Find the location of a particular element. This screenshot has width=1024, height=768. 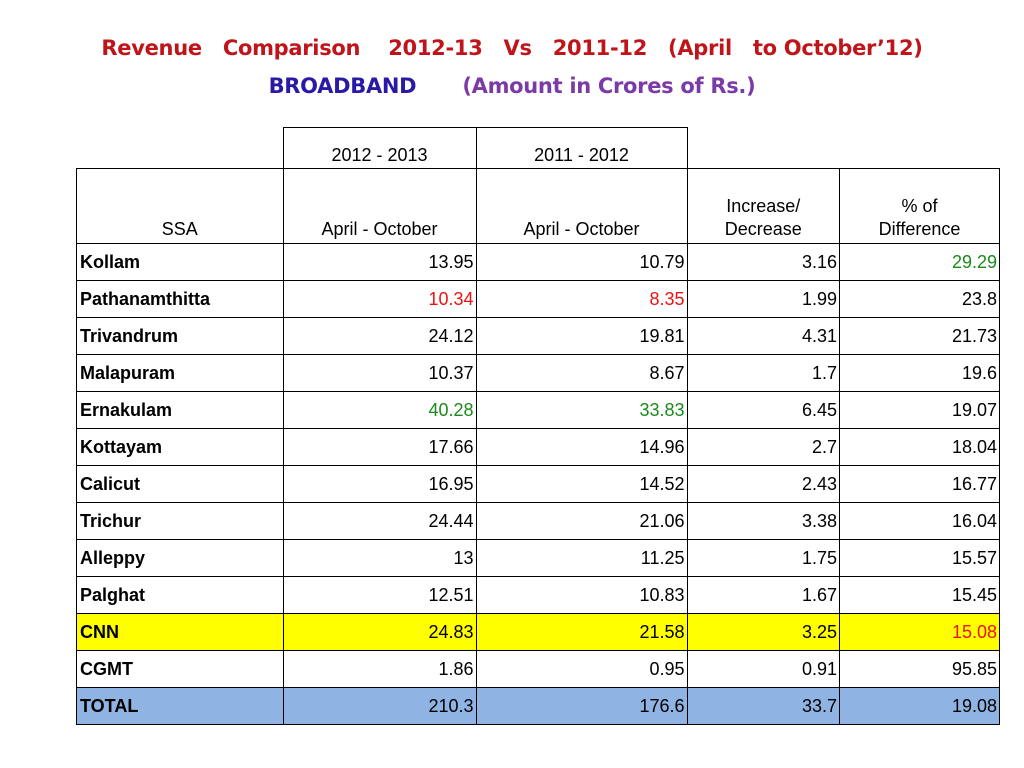

value-2011-12-cell: 33.83 is located at coordinates (581, 410).